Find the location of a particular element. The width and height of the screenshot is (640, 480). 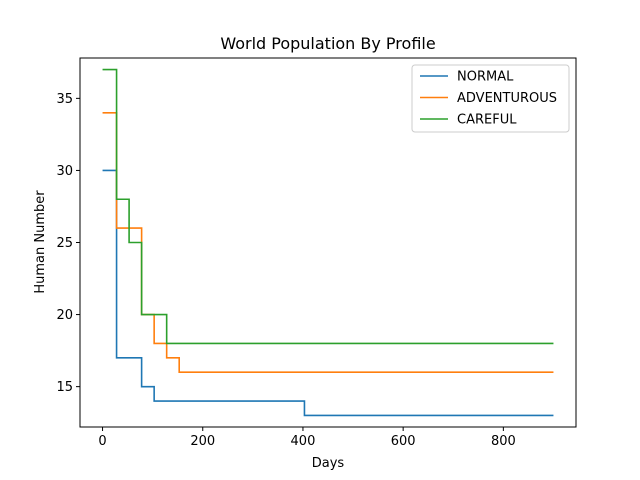

y-axis-ticks: 15 20 25 30 35 is located at coordinates (68, 243).